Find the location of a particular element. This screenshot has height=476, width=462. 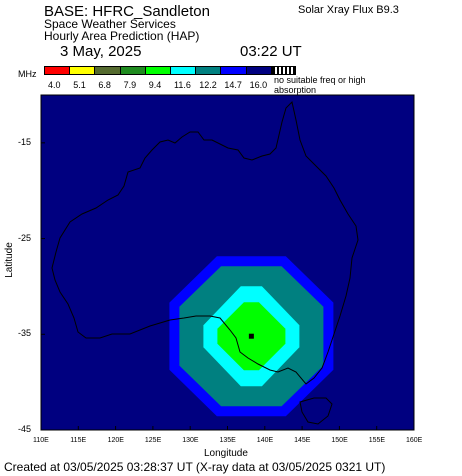

y-axis-label: Latitude is located at coordinates (9, 260).